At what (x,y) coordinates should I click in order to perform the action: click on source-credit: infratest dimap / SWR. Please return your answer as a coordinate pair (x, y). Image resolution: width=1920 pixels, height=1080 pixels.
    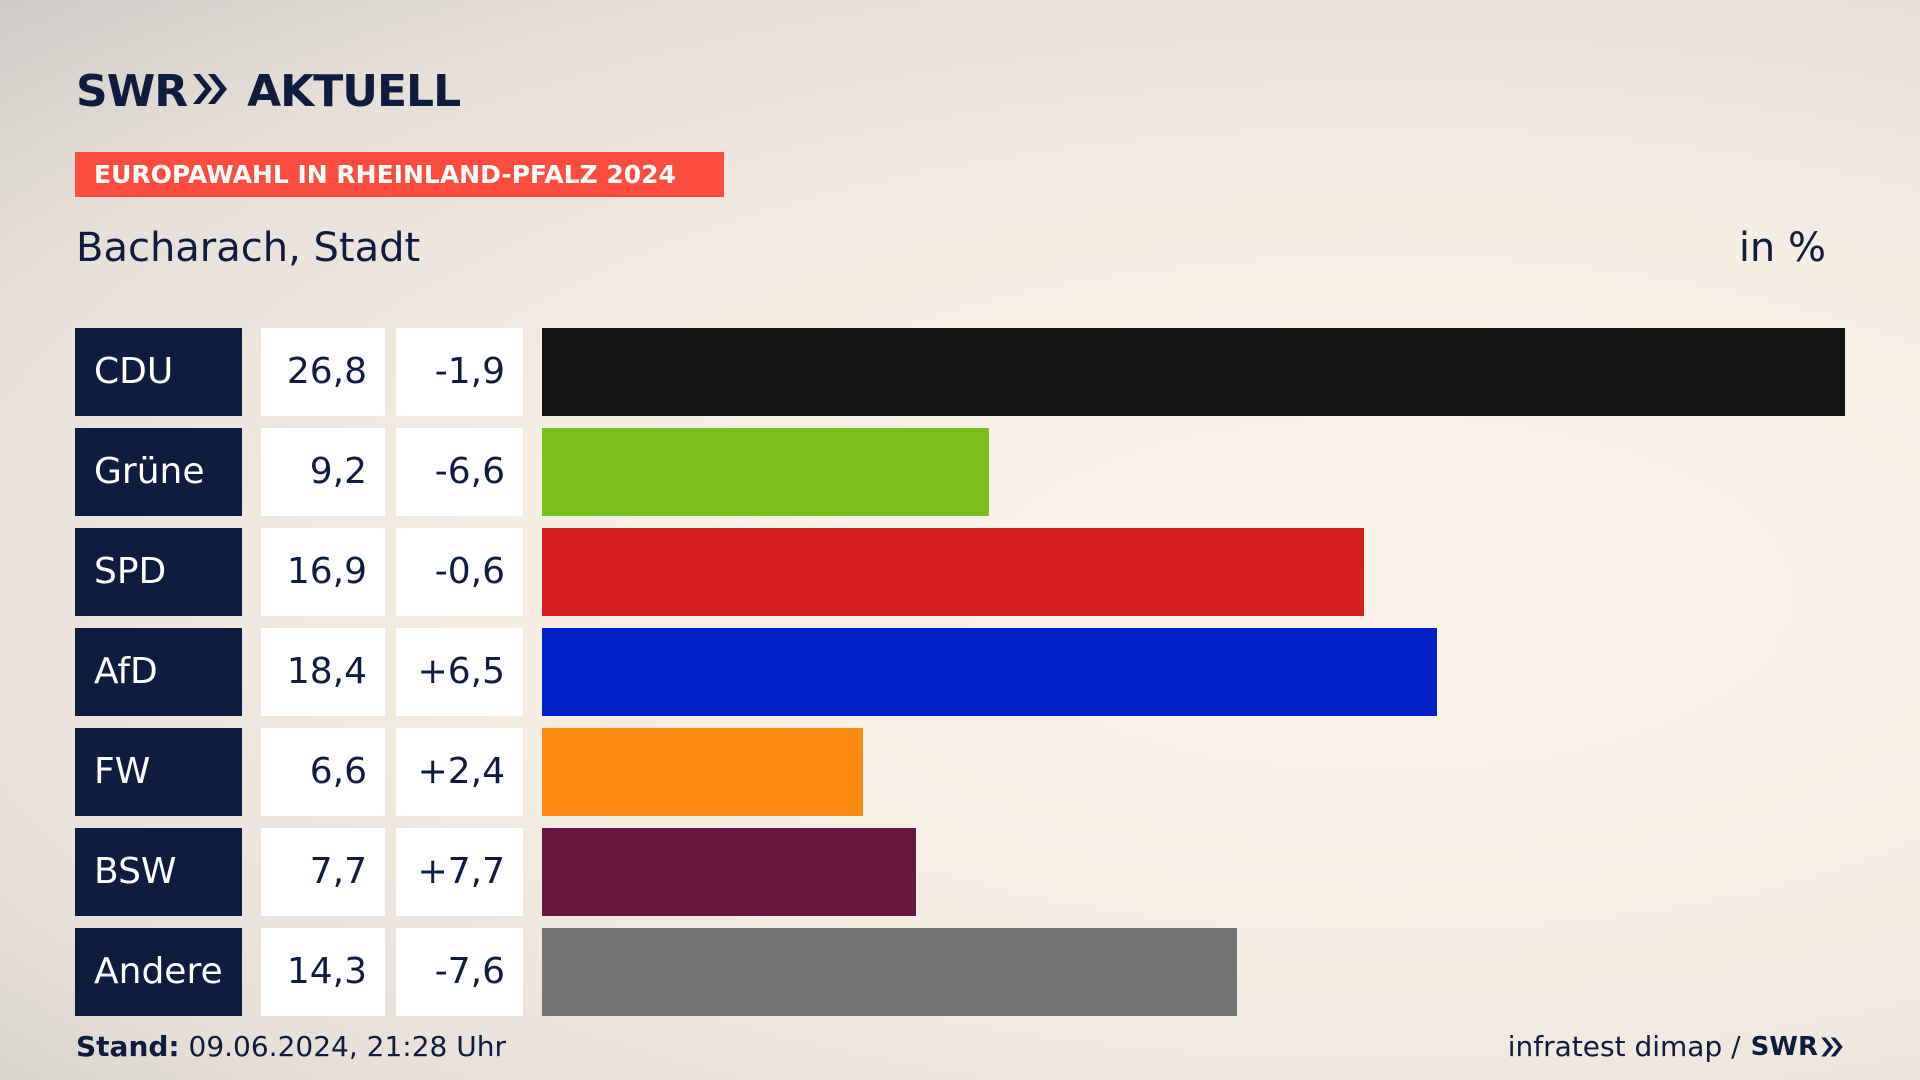
    Looking at the image, I should click on (1676, 1047).